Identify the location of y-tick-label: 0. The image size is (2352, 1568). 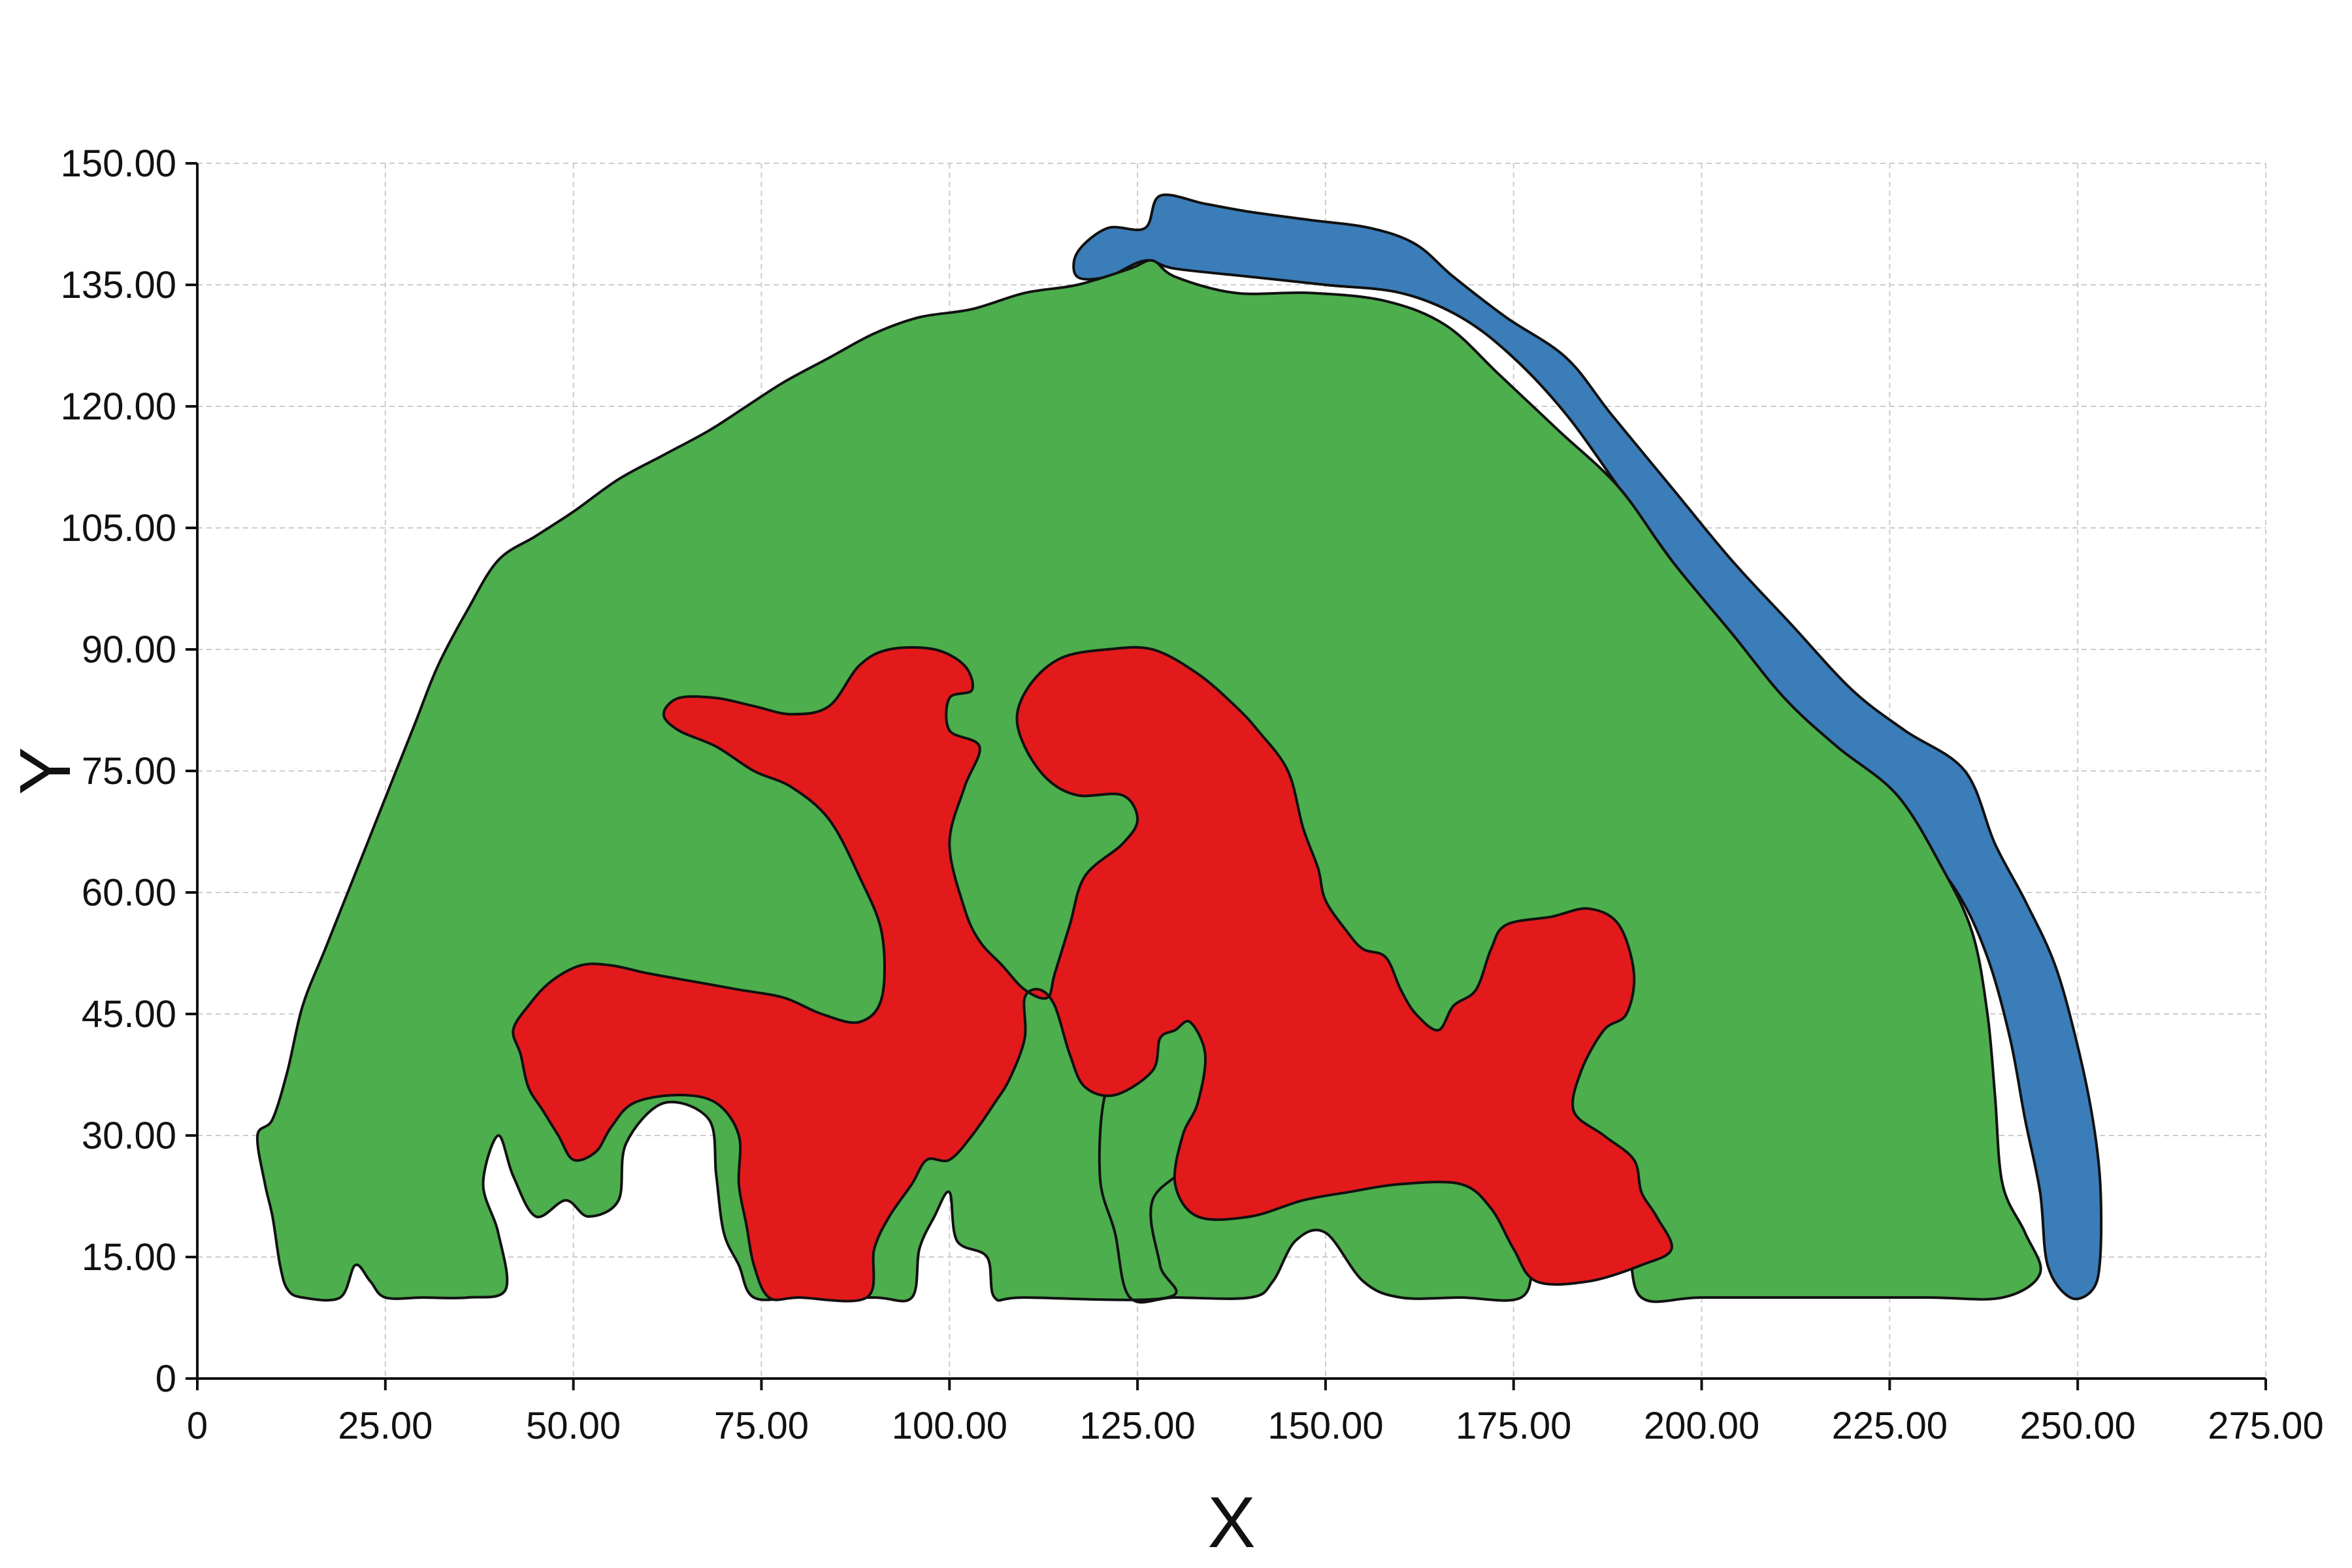
(165, 1379).